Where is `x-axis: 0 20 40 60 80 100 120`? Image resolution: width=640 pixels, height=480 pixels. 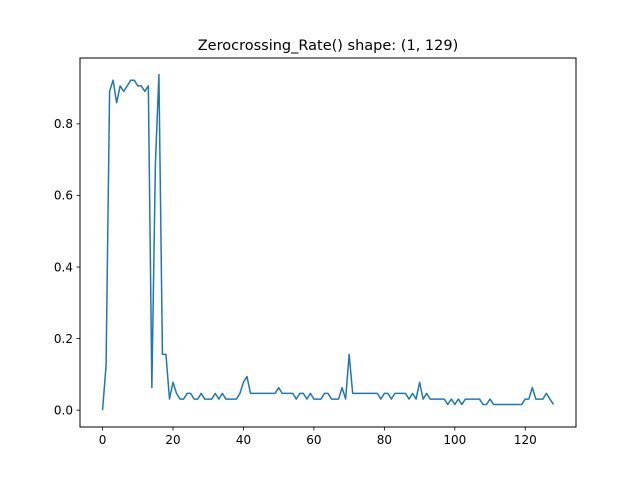 x-axis: 0 20 40 60 80 100 120 is located at coordinates (318, 437).